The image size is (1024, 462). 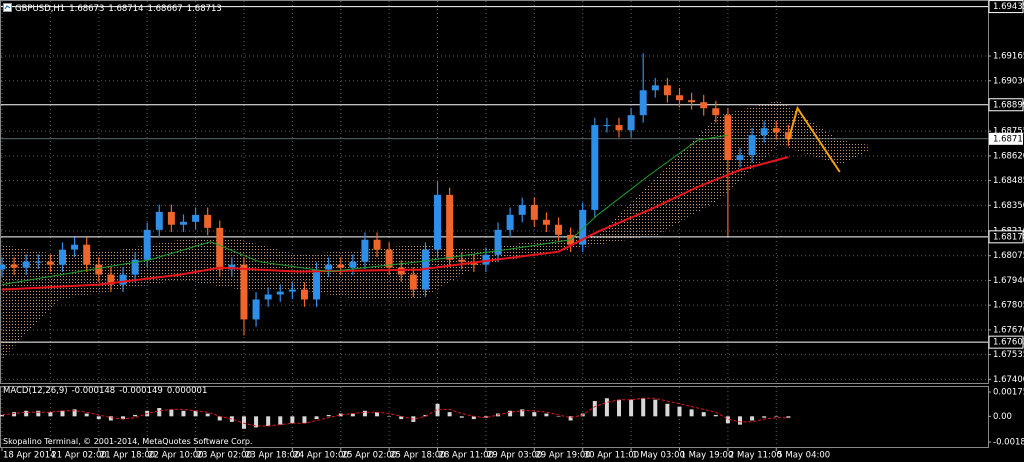 I want to click on x-tick-label: 23 Apr 02:00, so click(x=224, y=456).